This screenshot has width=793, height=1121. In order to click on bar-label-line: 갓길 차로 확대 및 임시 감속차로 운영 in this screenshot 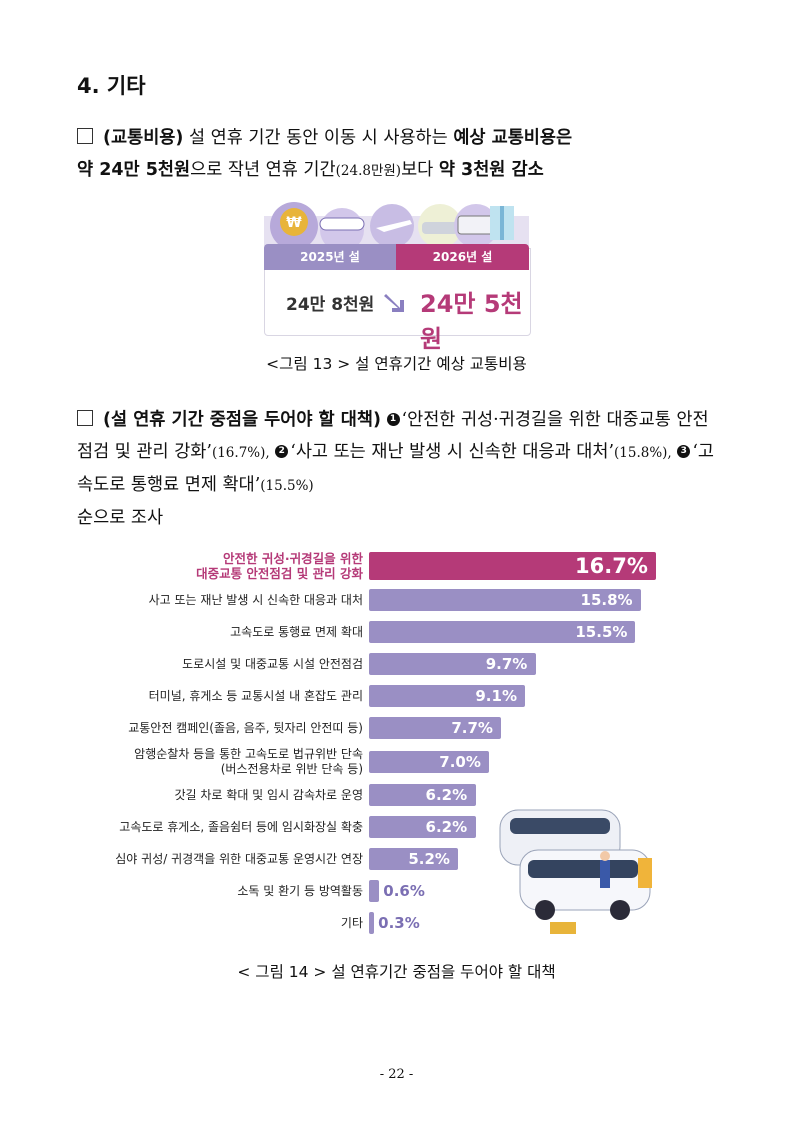, I will do `click(269, 794)`.